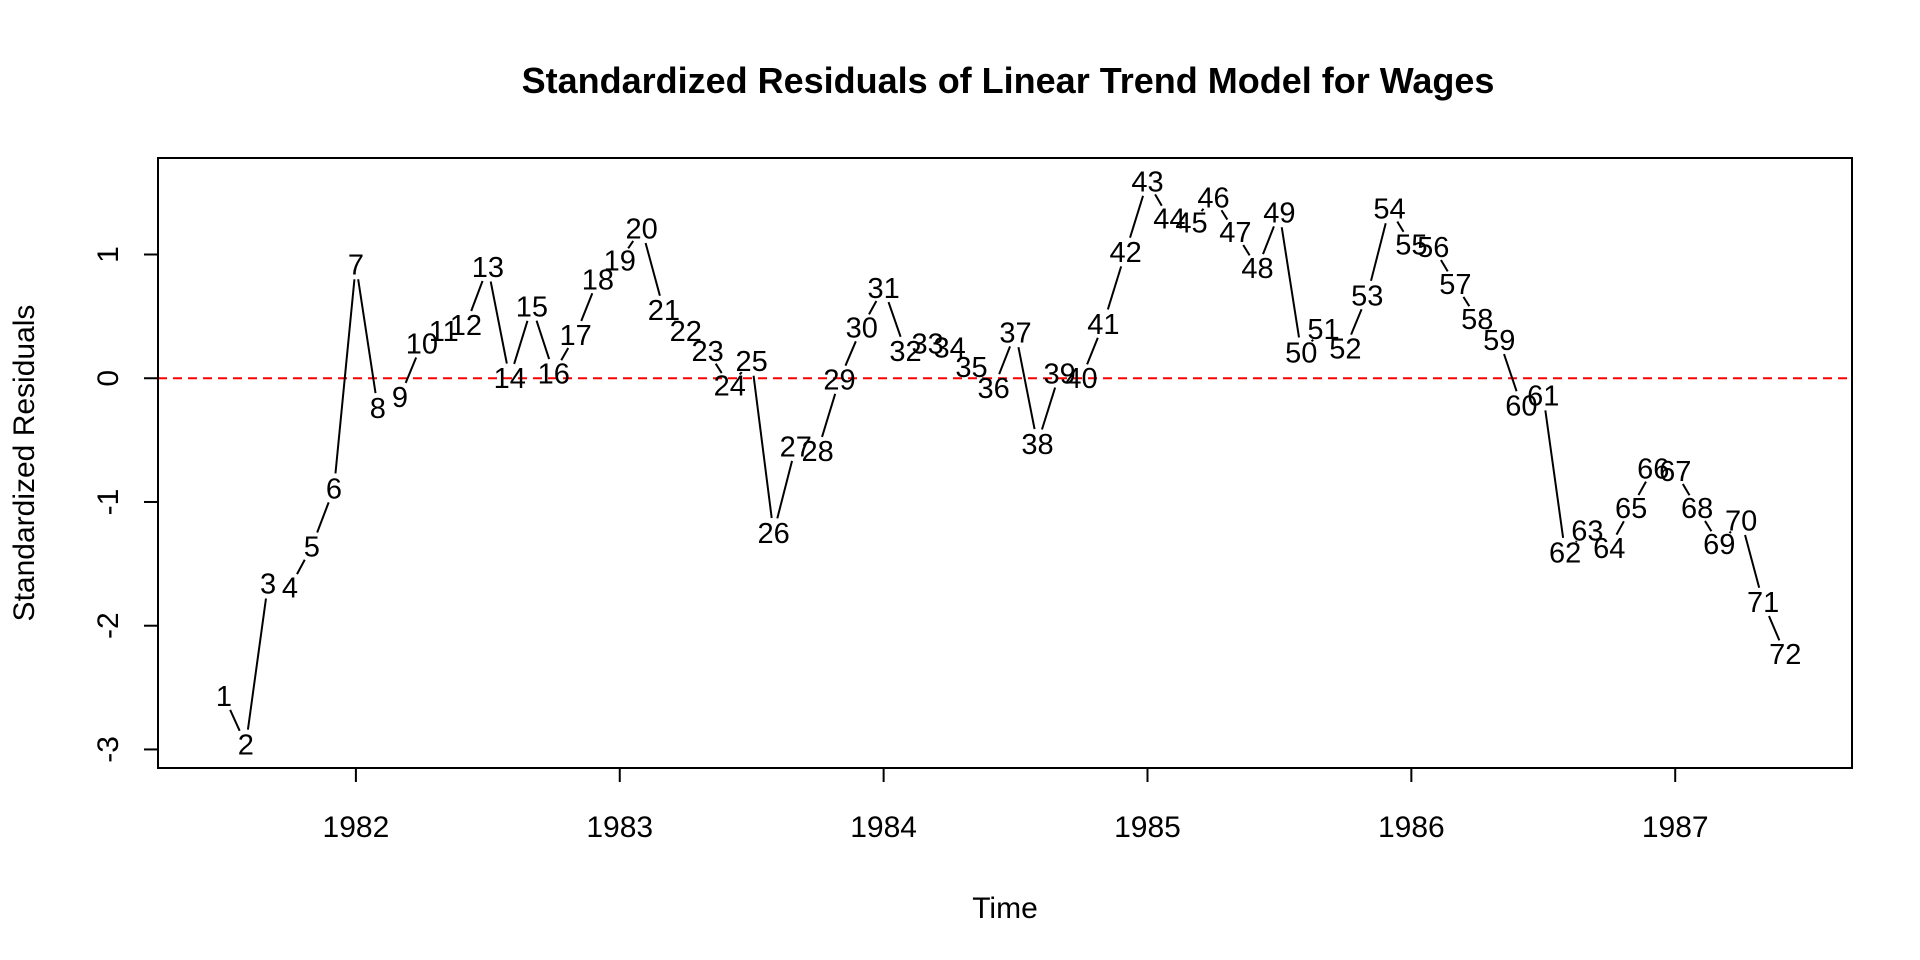  Describe the element at coordinates (334, 489) in the screenshot. I see `data-point-label: 6` at that location.